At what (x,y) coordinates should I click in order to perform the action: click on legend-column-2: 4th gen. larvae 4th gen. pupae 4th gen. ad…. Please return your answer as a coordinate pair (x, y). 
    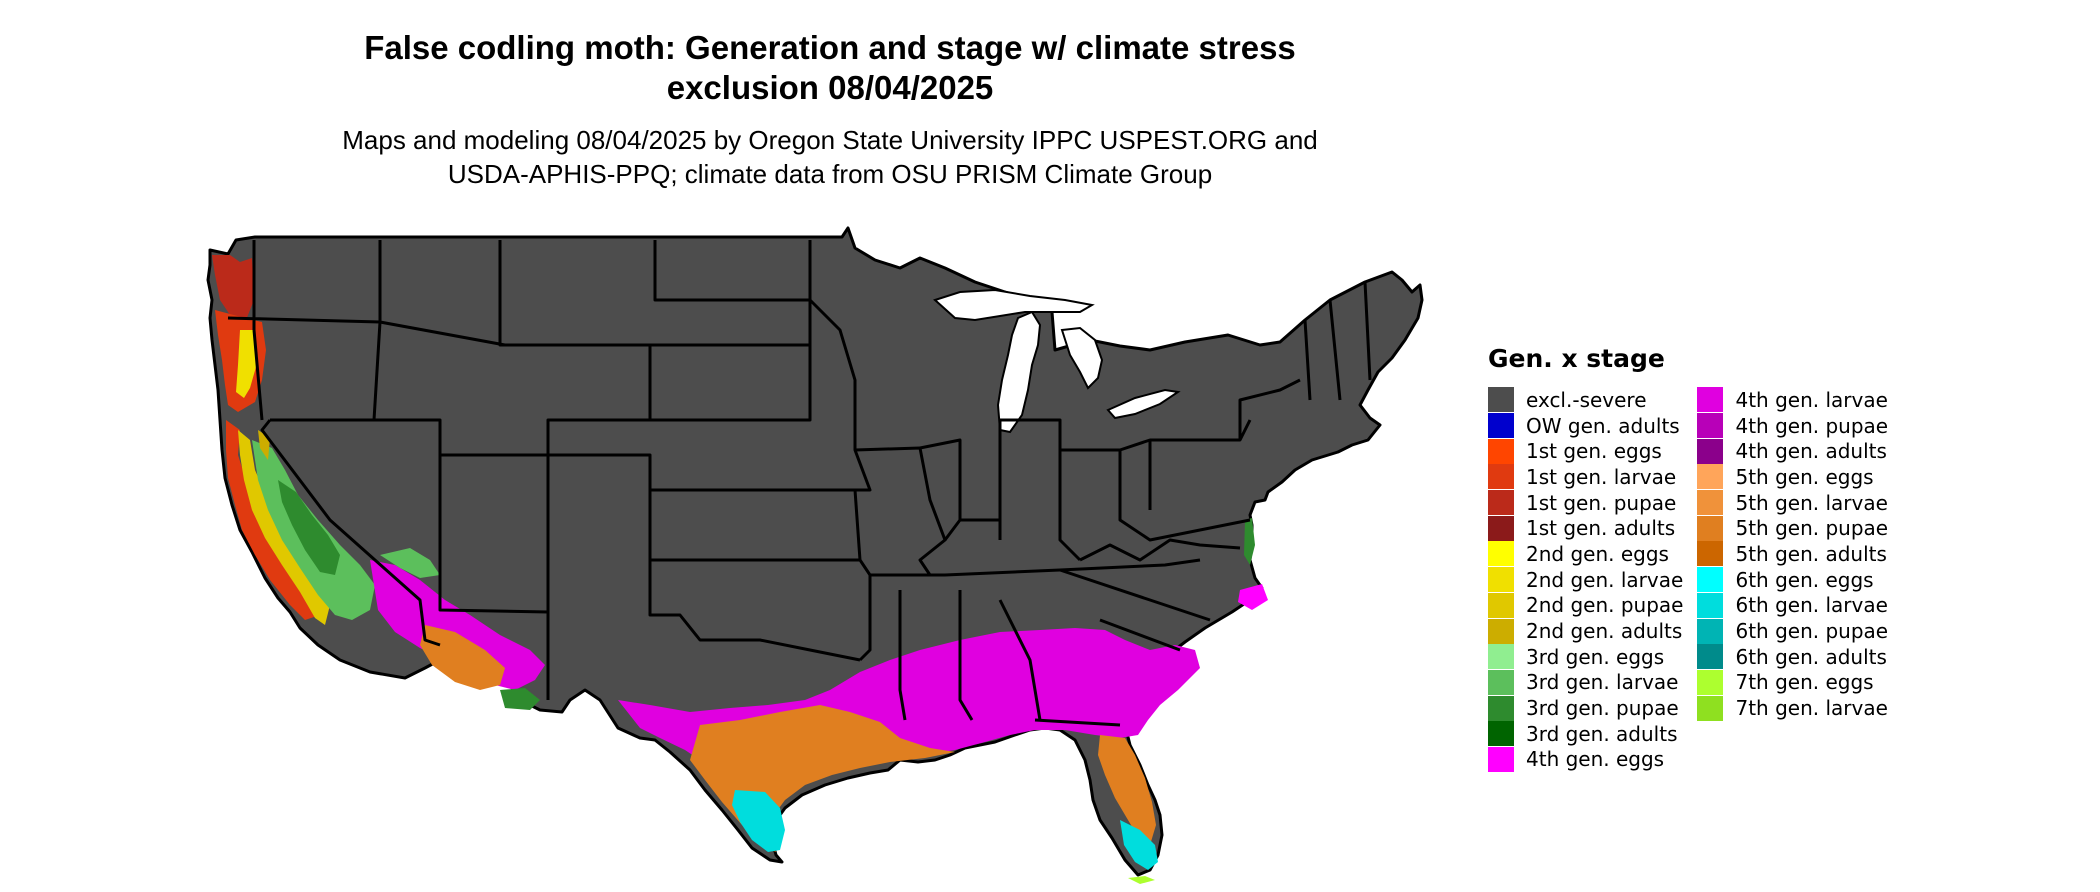
    Looking at the image, I should click on (1792, 579).